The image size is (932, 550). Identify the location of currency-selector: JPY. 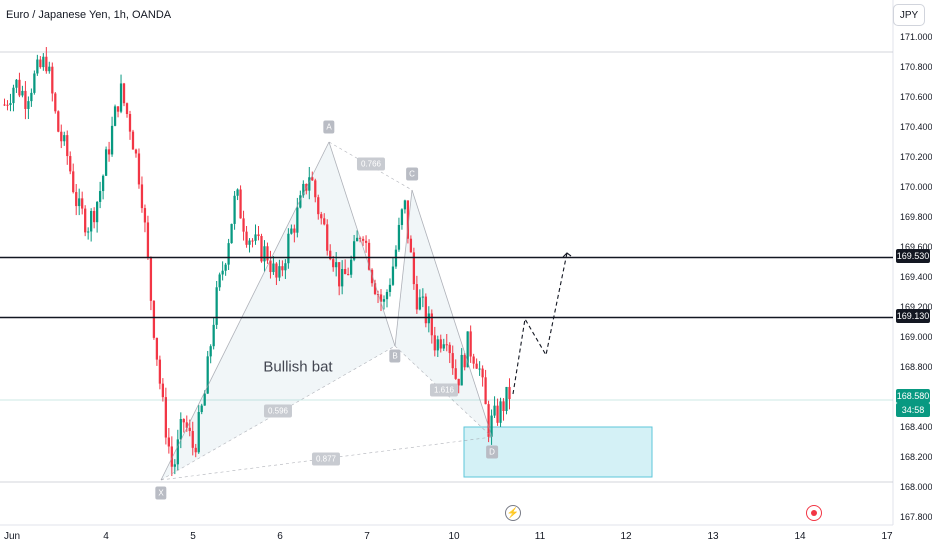
(909, 15).